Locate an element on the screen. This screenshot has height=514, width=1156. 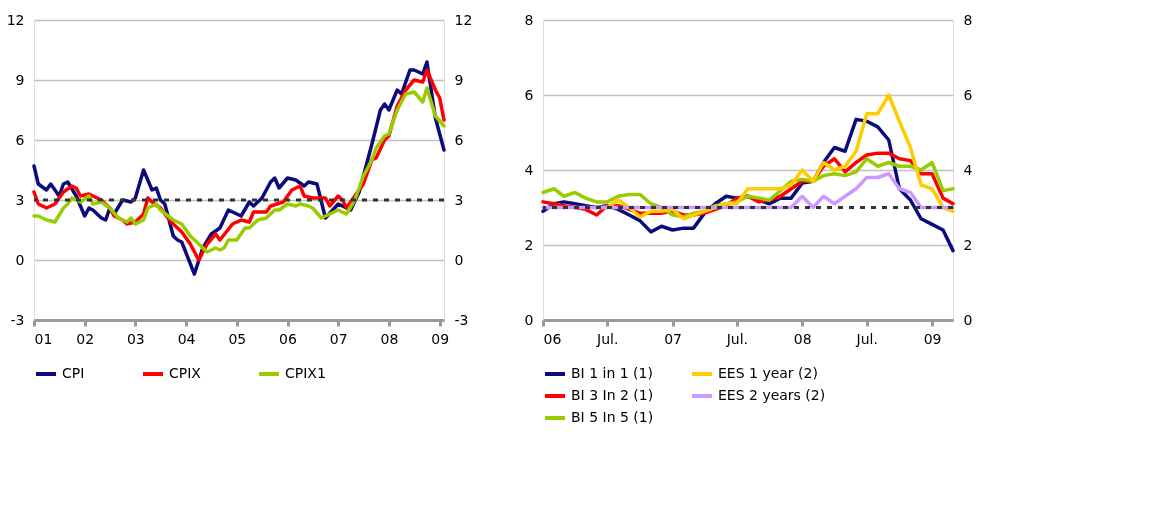
y2-tick-label: -3 is located at coordinates (461, 319).